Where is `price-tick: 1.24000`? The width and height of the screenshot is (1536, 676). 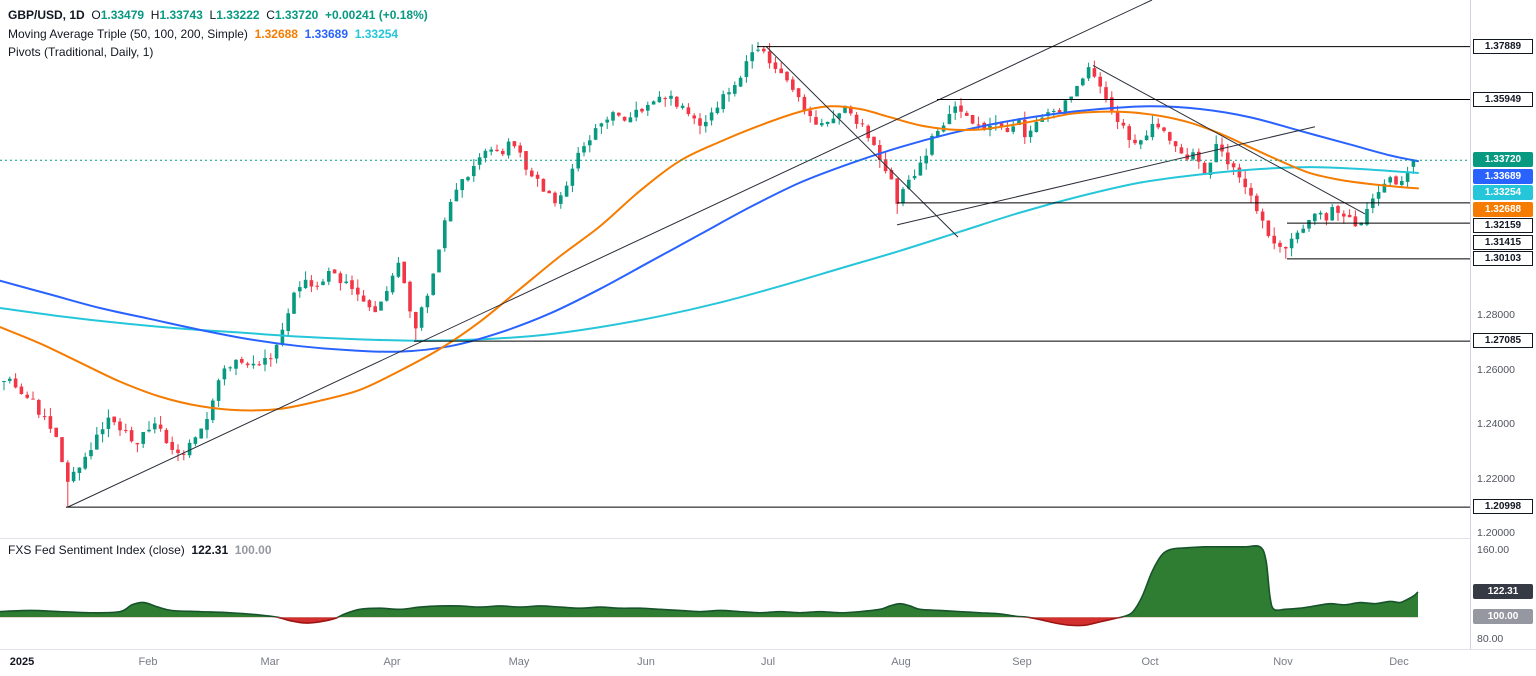
price-tick: 1.24000 is located at coordinates (1496, 424).